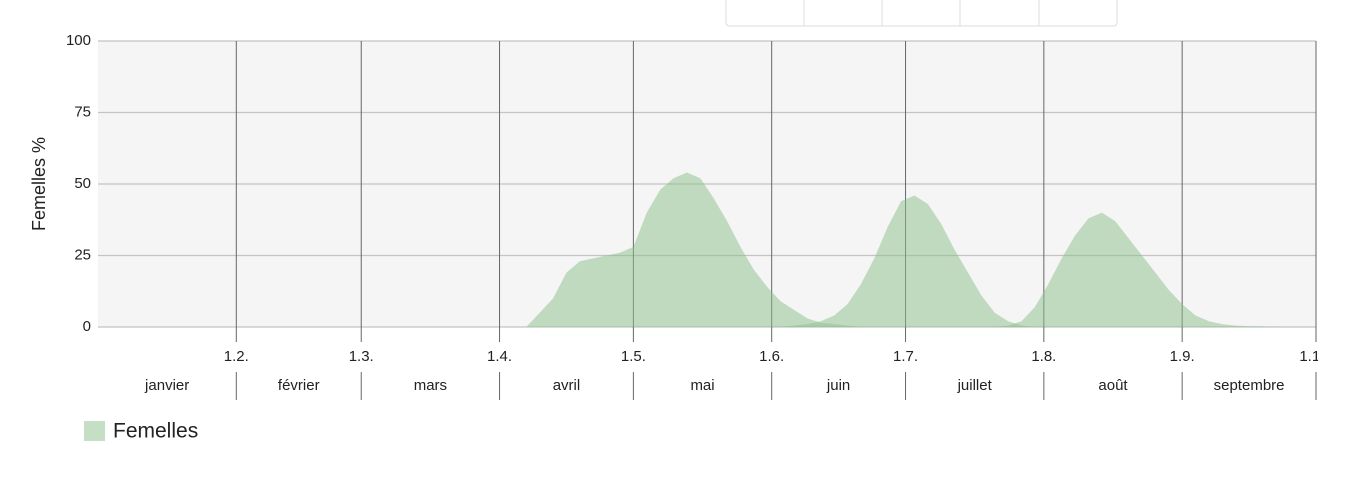  What do you see at coordinates (1315, 356) in the screenshot?
I see `x-tick-label: 1.10.` at bounding box center [1315, 356].